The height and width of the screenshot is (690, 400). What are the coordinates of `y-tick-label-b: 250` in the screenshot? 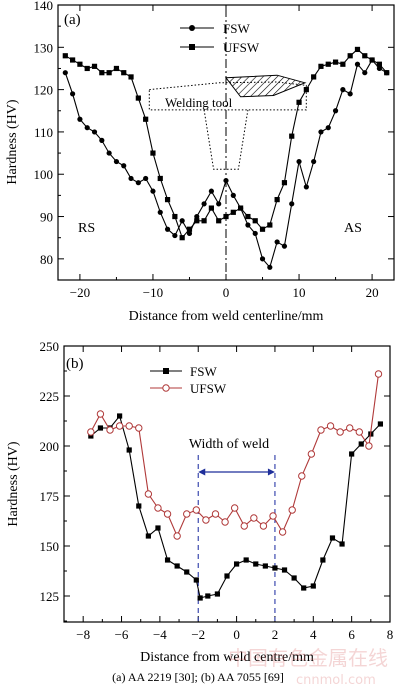 It's located at (50, 346).